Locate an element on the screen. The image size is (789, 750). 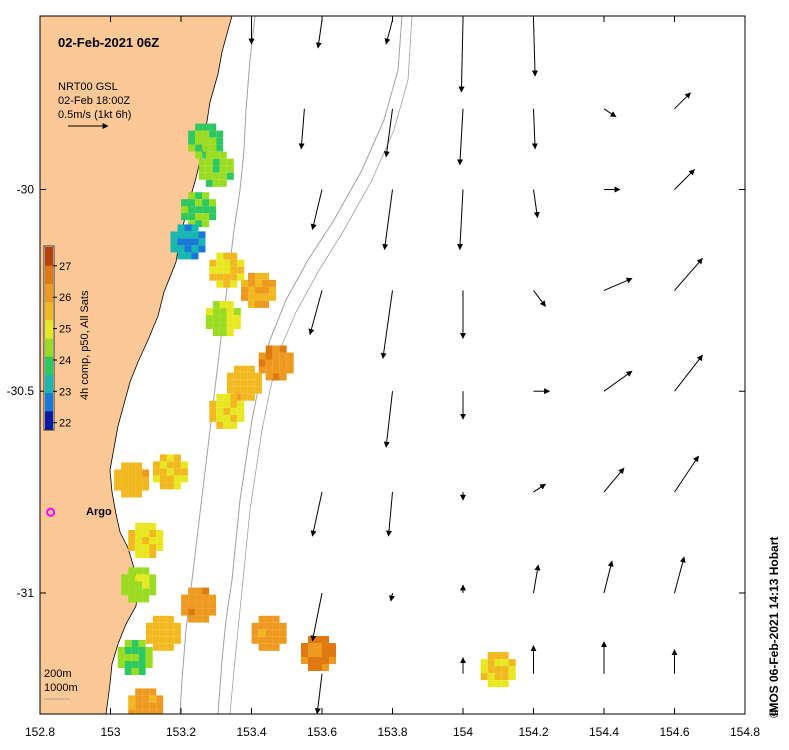
argo-label: Argo is located at coordinates (99, 512).